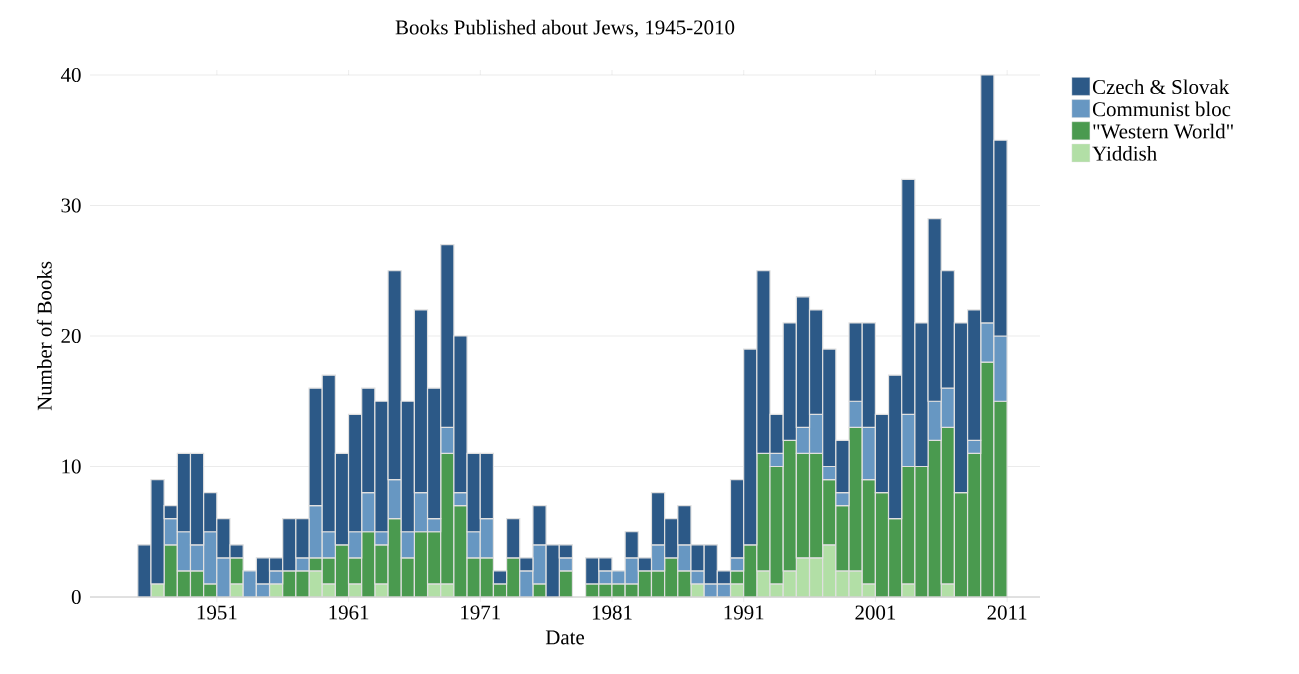  Describe the element at coordinates (1007, 612) in the screenshot. I see `x-tick-label: 2011` at that location.